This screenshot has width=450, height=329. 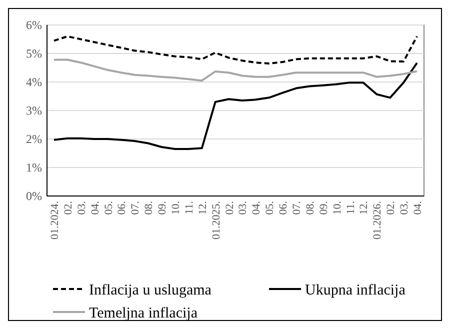 I want to click on y-tick-label: 0%, so click(x=34, y=196).